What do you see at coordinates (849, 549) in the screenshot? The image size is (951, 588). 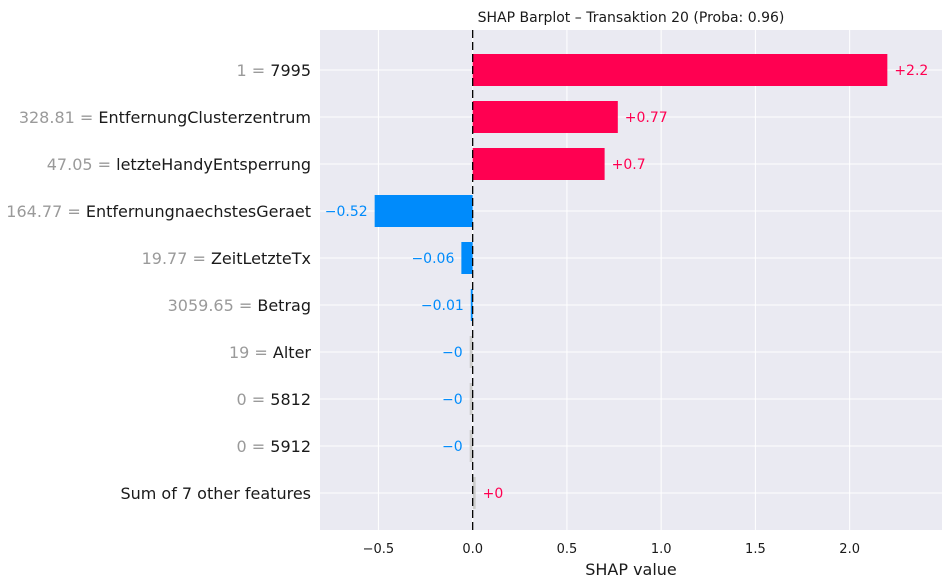 I see `x-tick-label: 2.0` at bounding box center [849, 549].